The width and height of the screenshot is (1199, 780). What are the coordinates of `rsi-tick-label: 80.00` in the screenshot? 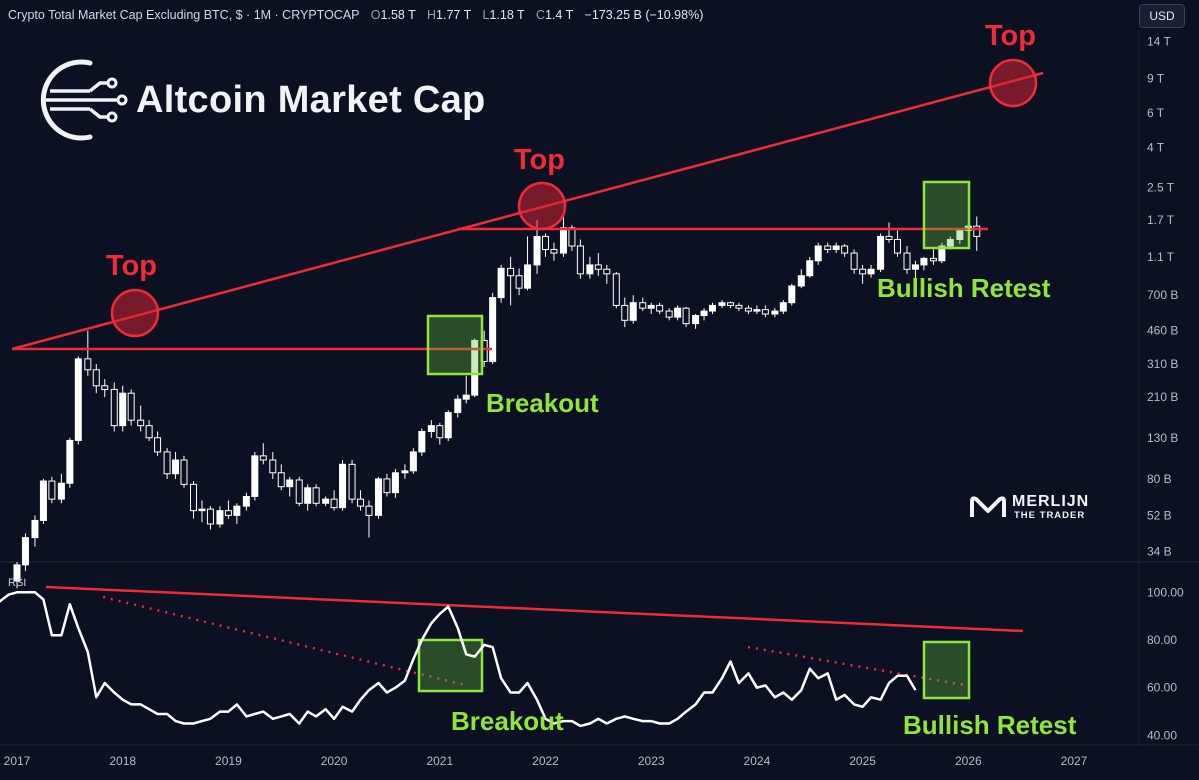 It's located at (1162, 640).